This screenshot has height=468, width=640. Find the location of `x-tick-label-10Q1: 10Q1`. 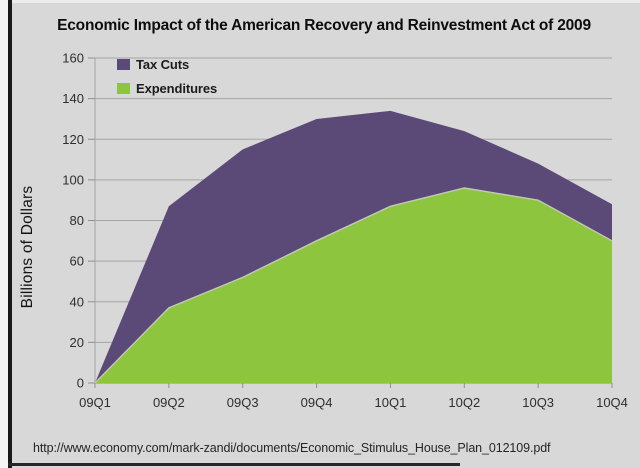

x-tick-label-10Q1: 10Q1 is located at coordinates (391, 402).